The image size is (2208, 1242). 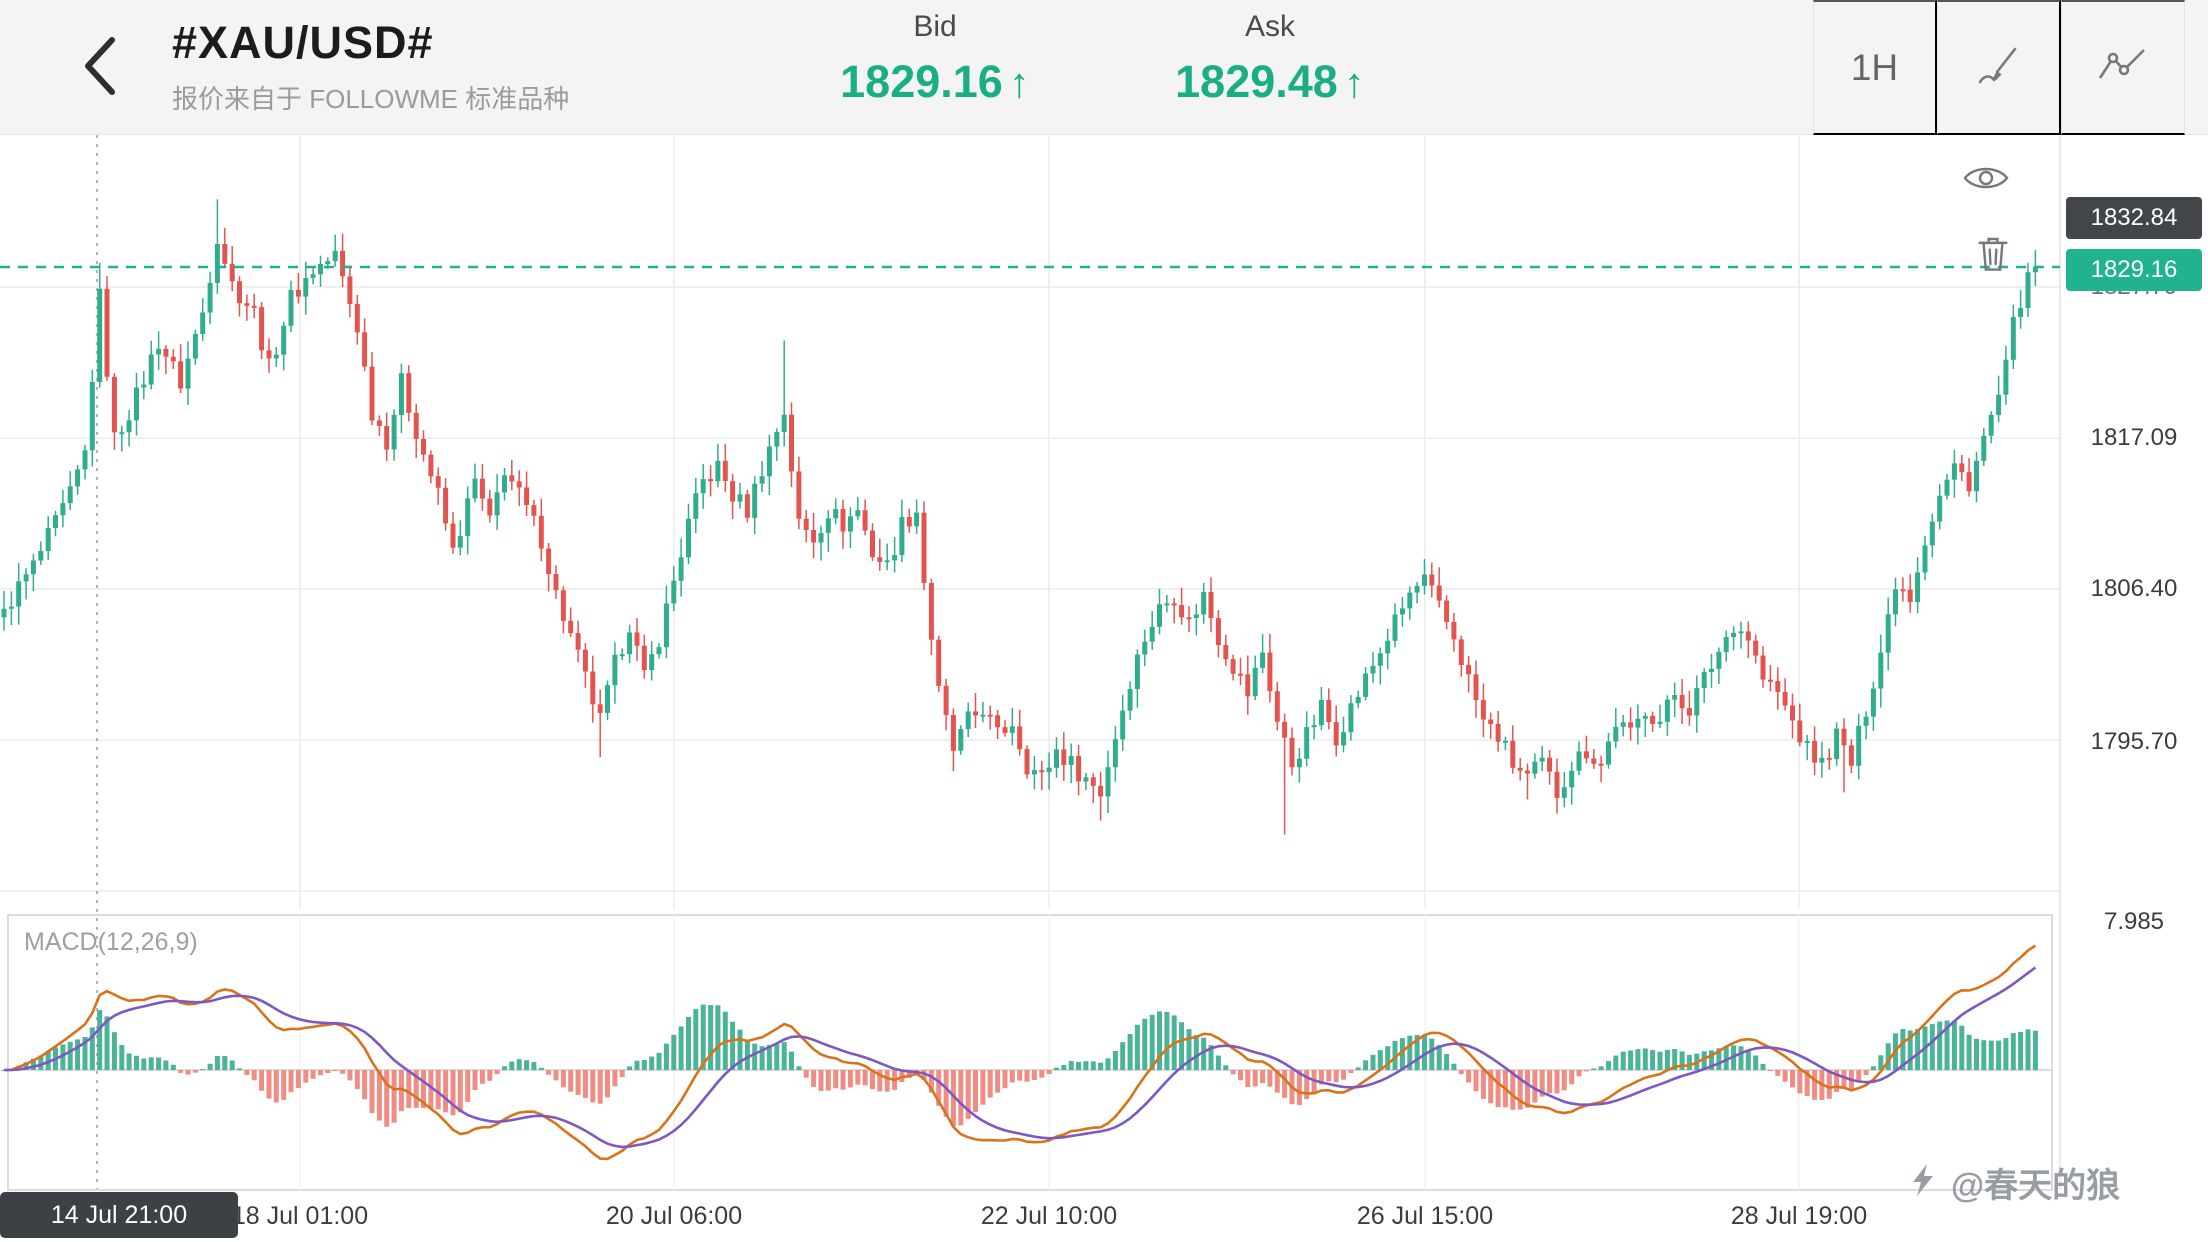 I want to click on indicators-button, so click(x=2123, y=67).